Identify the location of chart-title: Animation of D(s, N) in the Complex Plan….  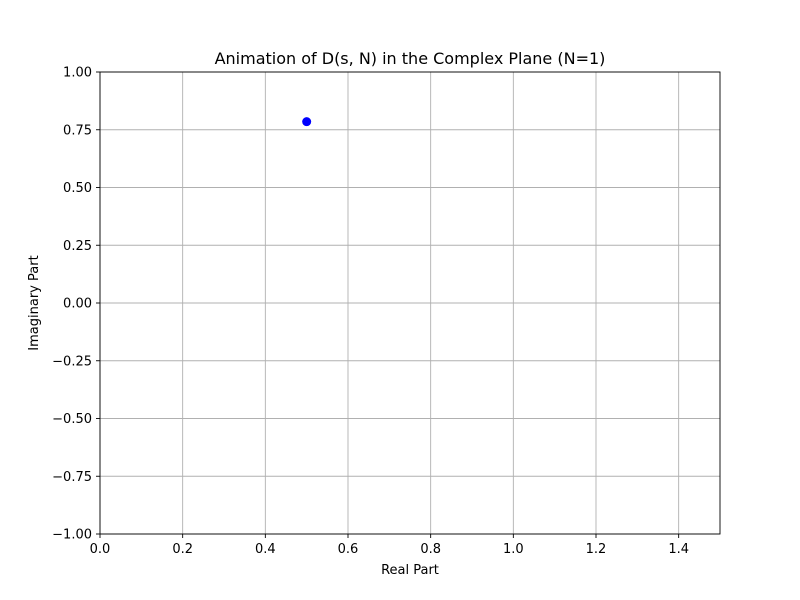
(410, 58).